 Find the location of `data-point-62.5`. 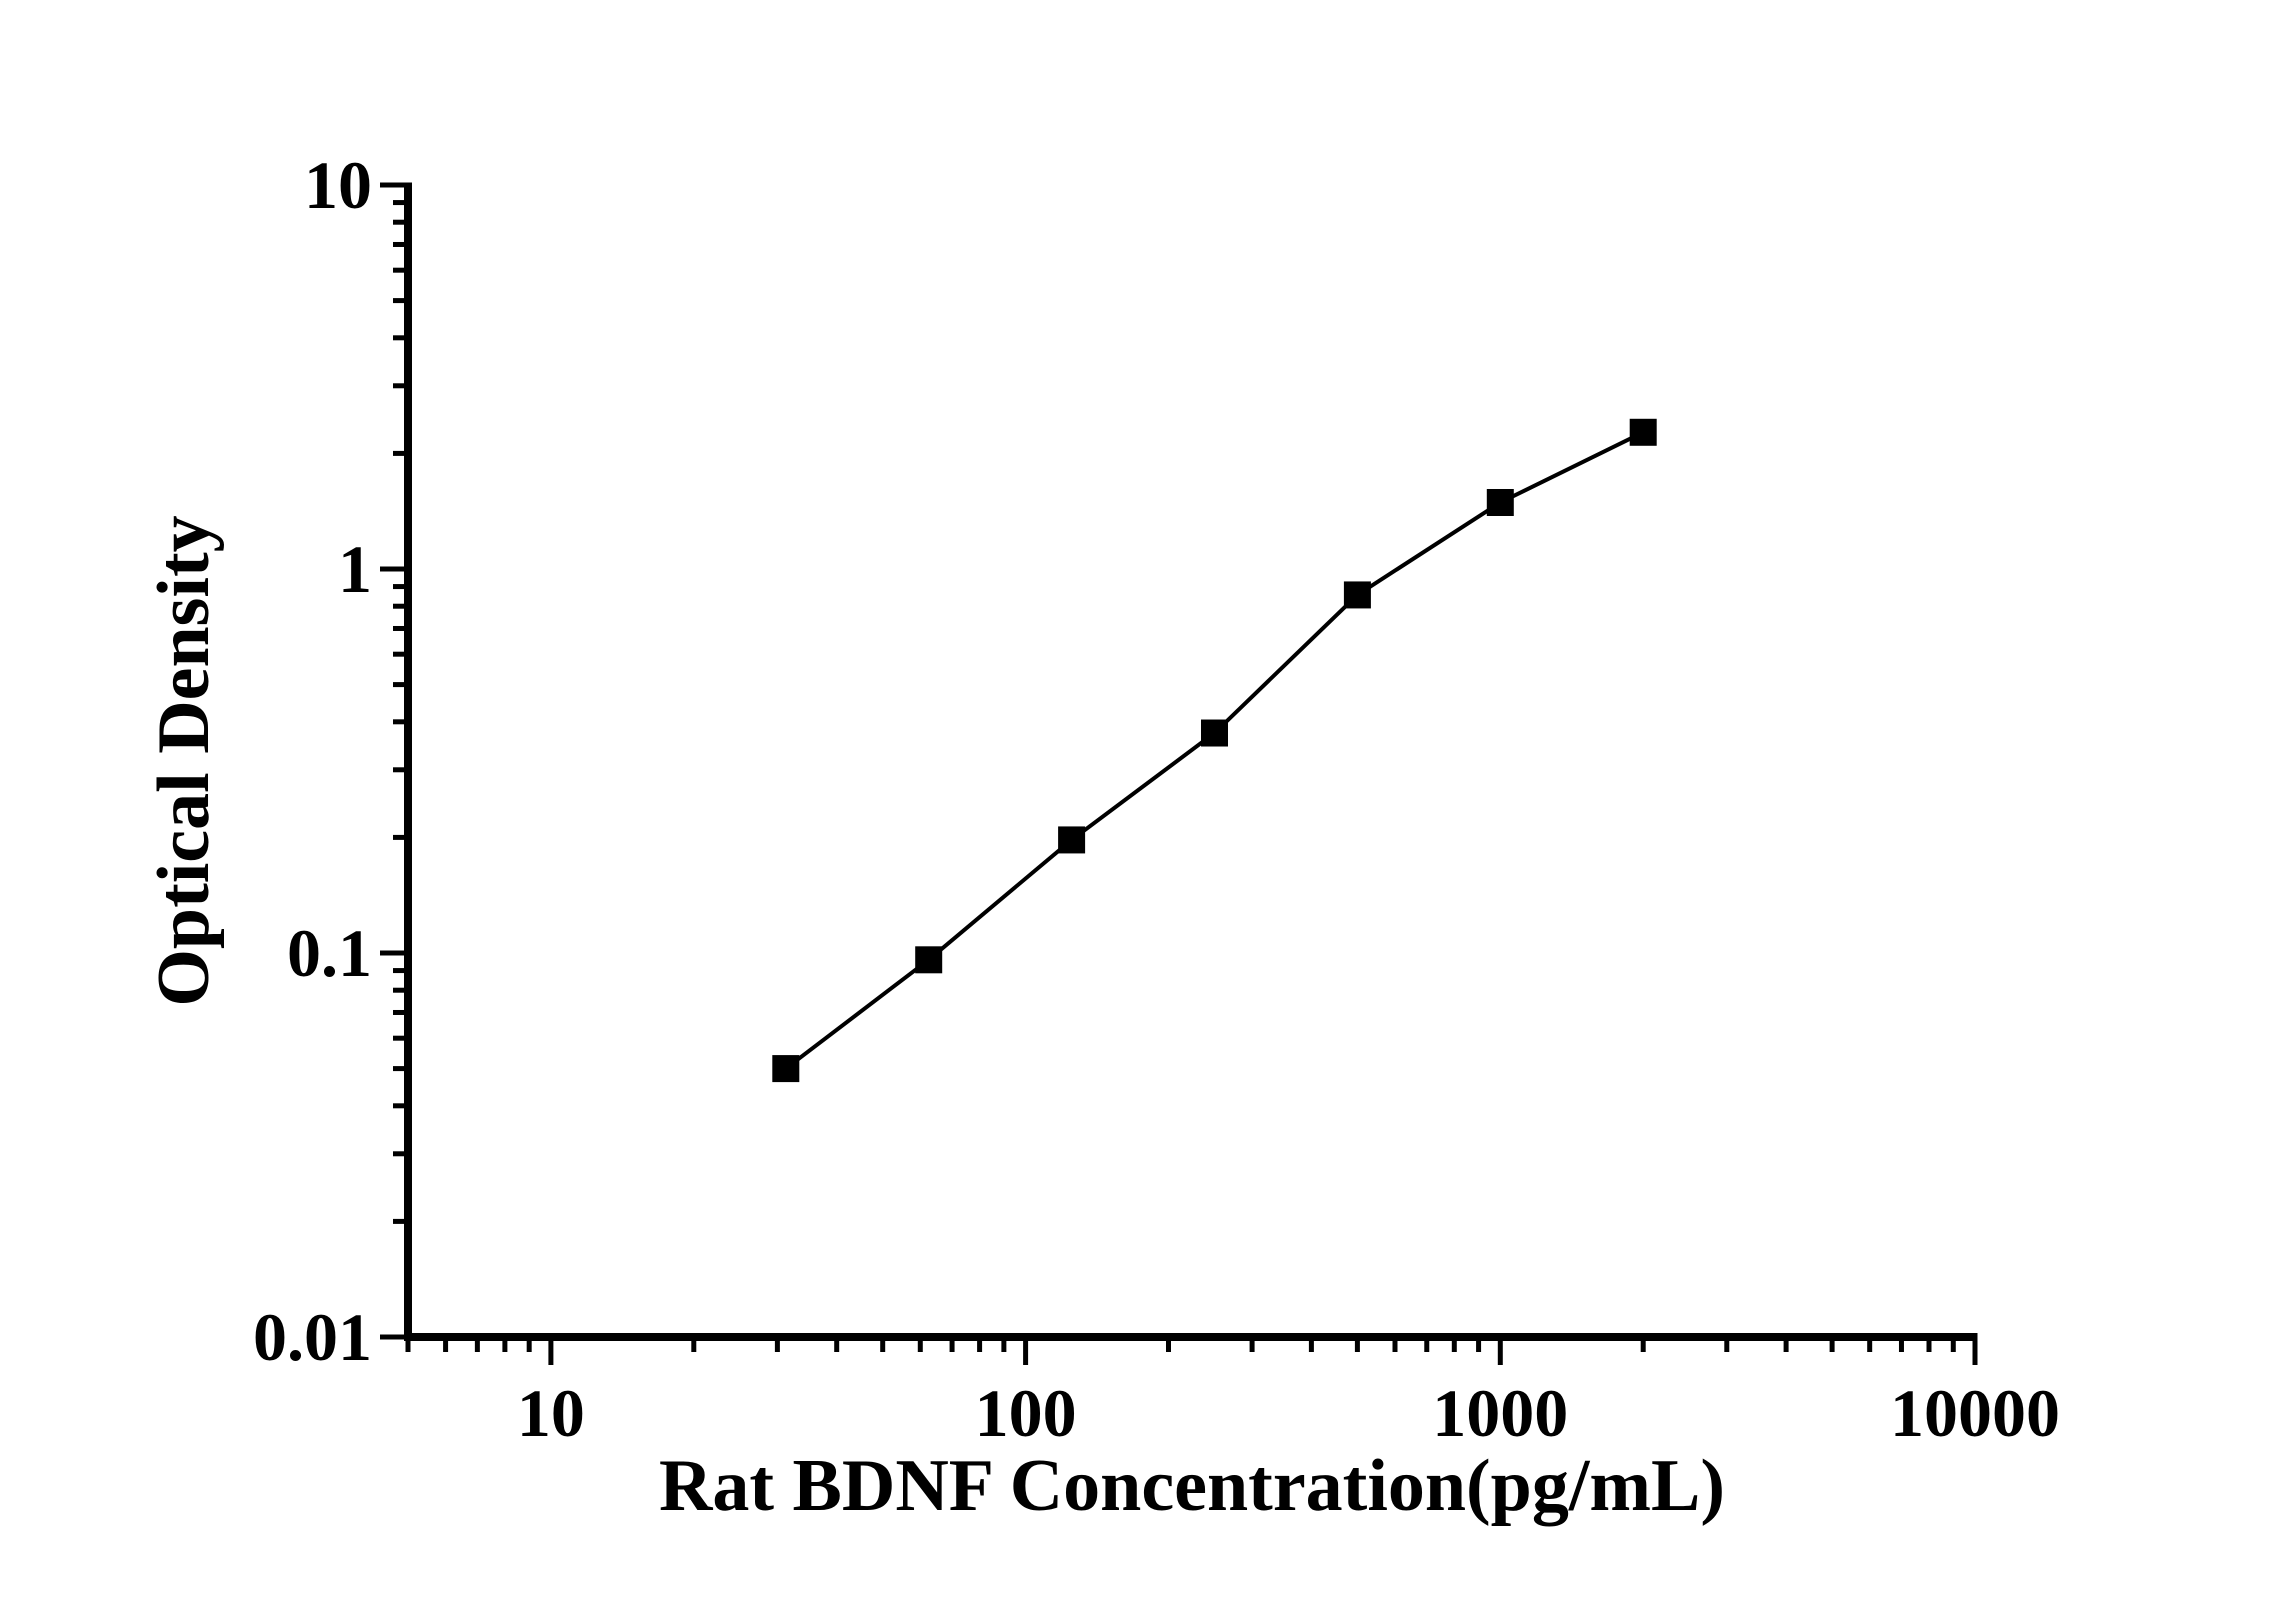

data-point-62.5 is located at coordinates (929, 960).